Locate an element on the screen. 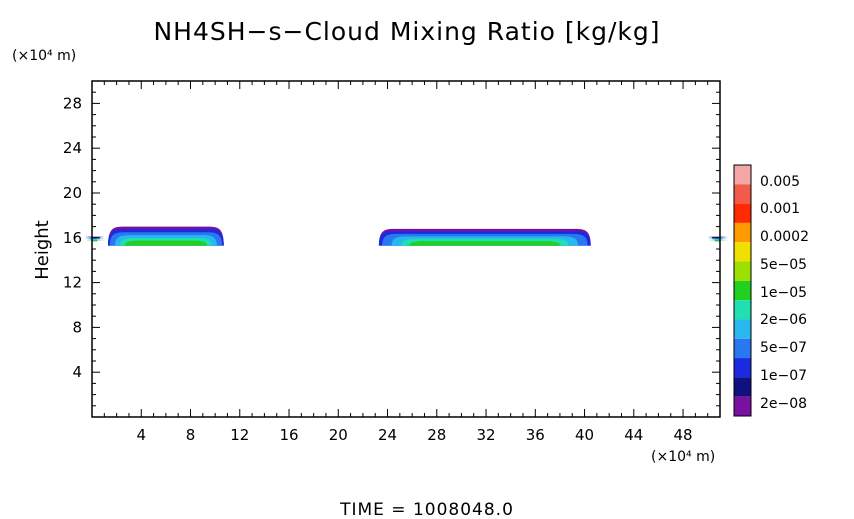 Image resolution: width=854 pixels, height=519 pixels. x-tick-label: 4 is located at coordinates (141, 435).